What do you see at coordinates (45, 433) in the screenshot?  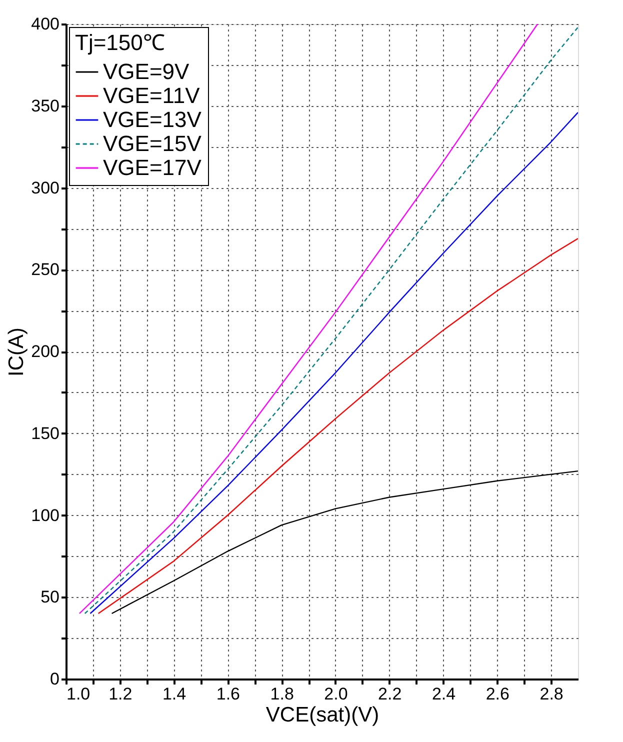 I see `y-tick-label: 150` at bounding box center [45, 433].